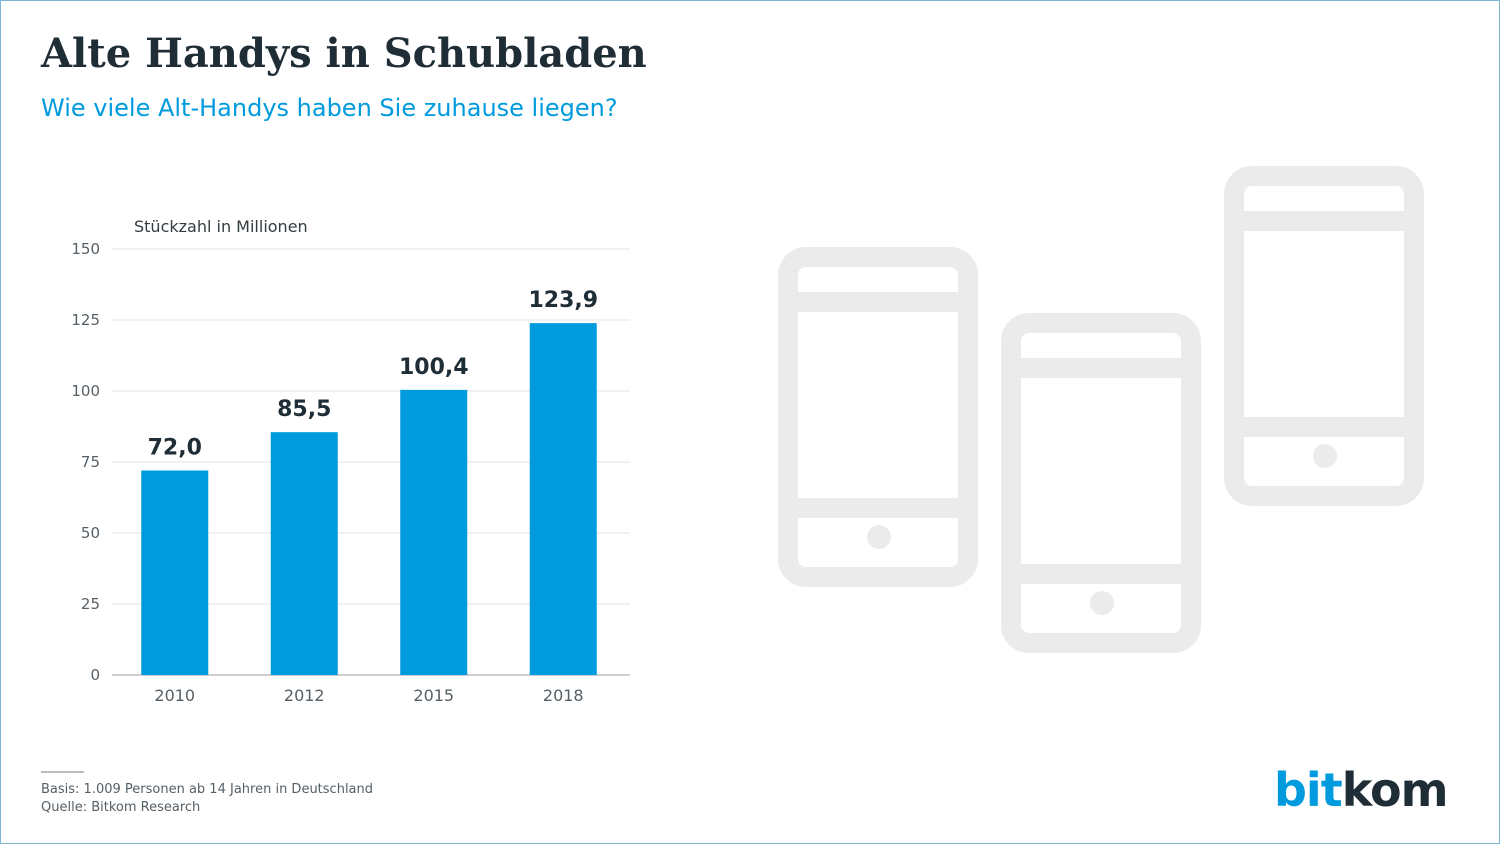 This screenshot has width=1500, height=844. What do you see at coordinates (85, 249) in the screenshot?
I see `y-tick-label: 150` at bounding box center [85, 249].